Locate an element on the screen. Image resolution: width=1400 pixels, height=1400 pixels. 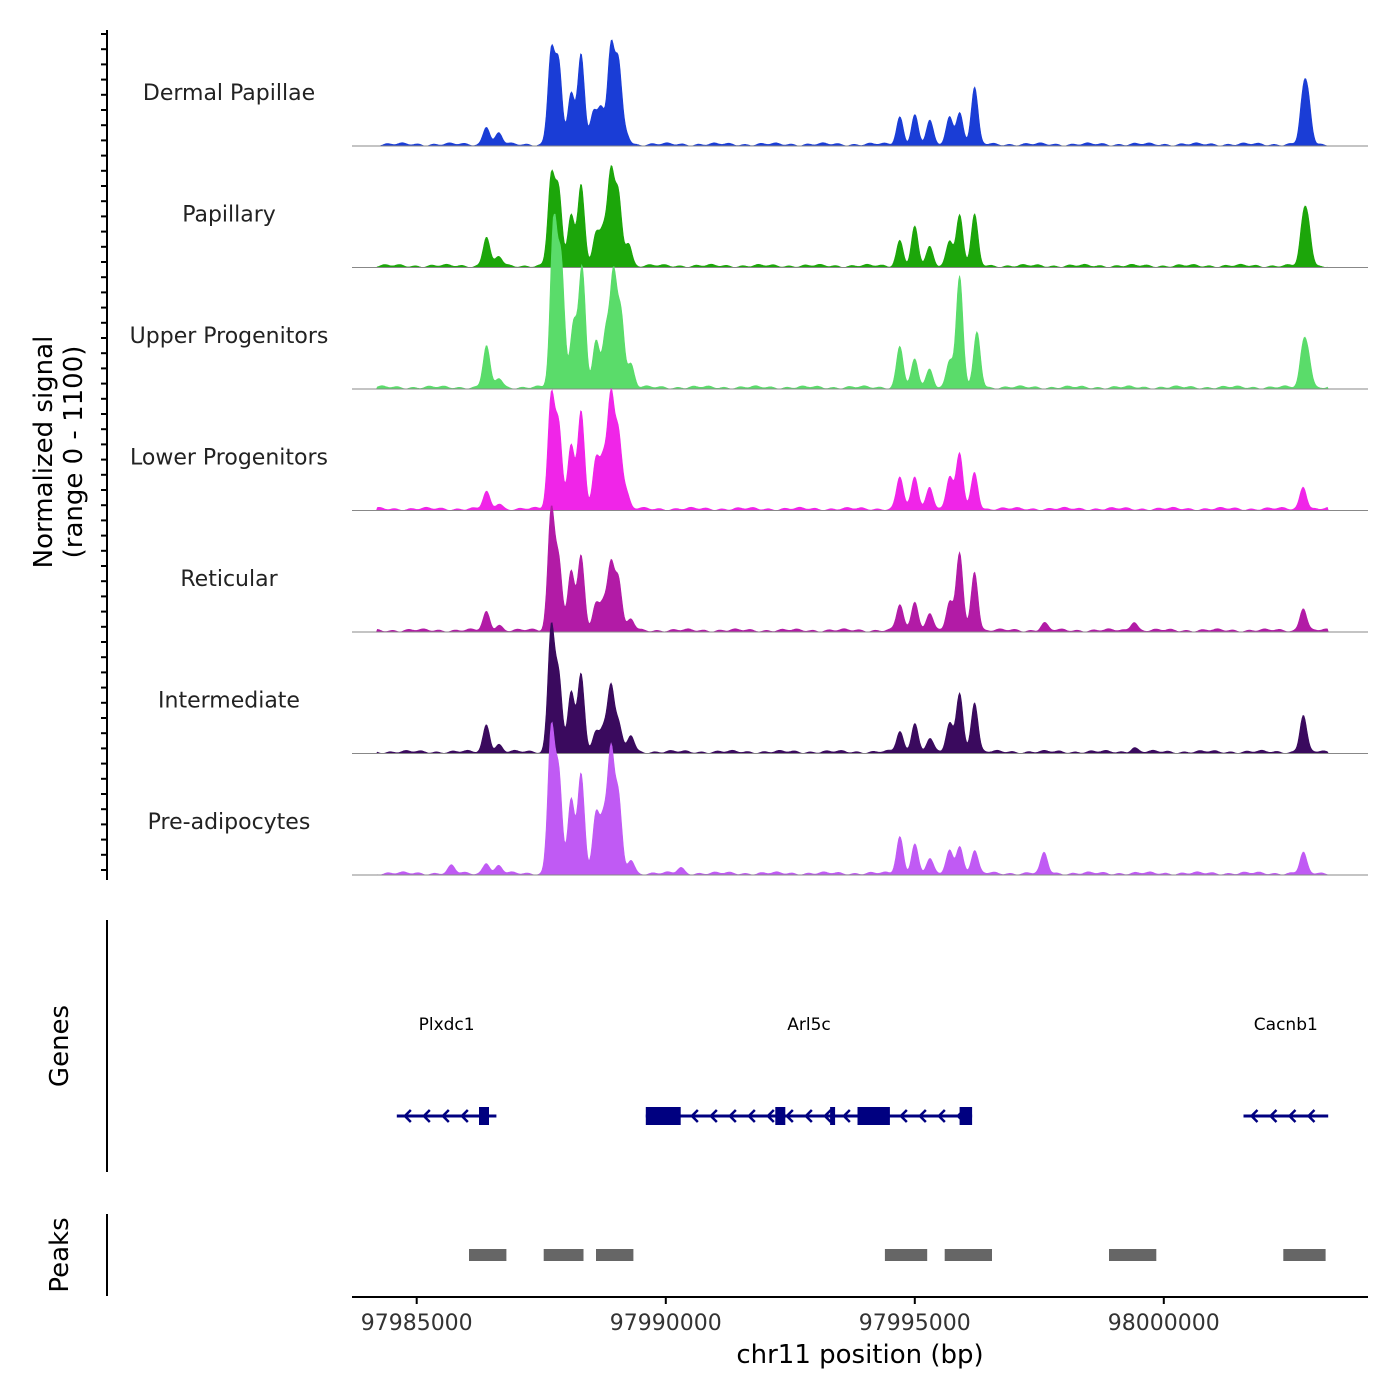
peak-regions is located at coordinates (897, 1255).